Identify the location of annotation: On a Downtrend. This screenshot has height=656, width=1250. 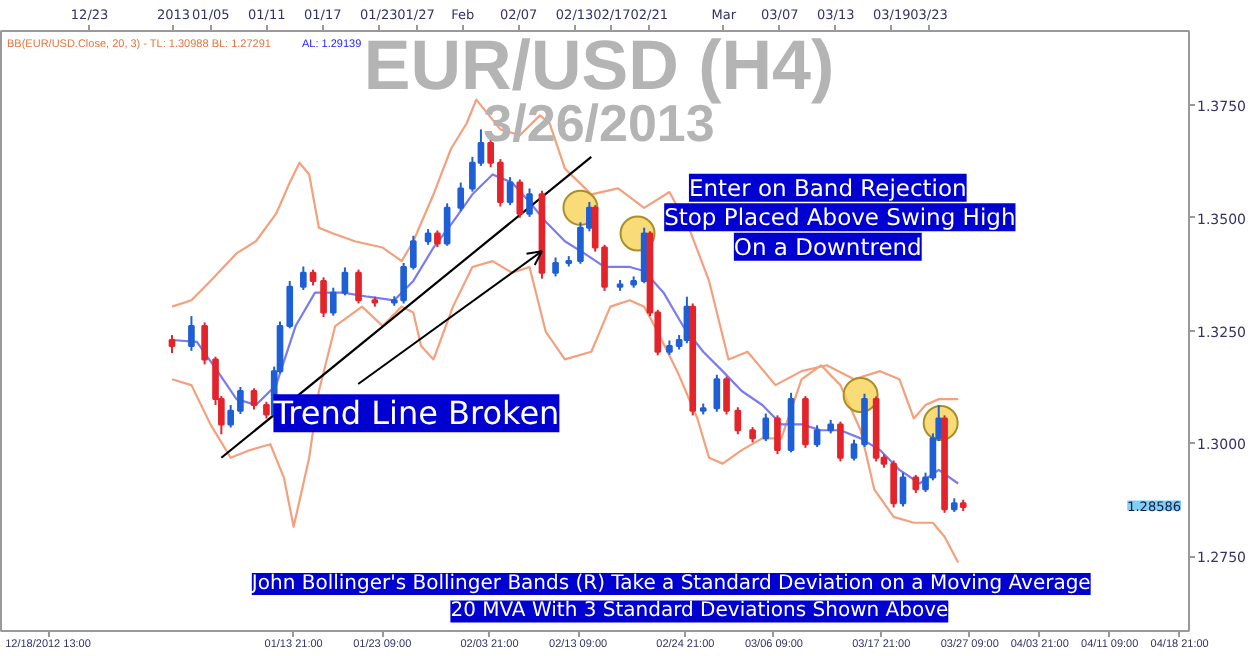
(827, 246).